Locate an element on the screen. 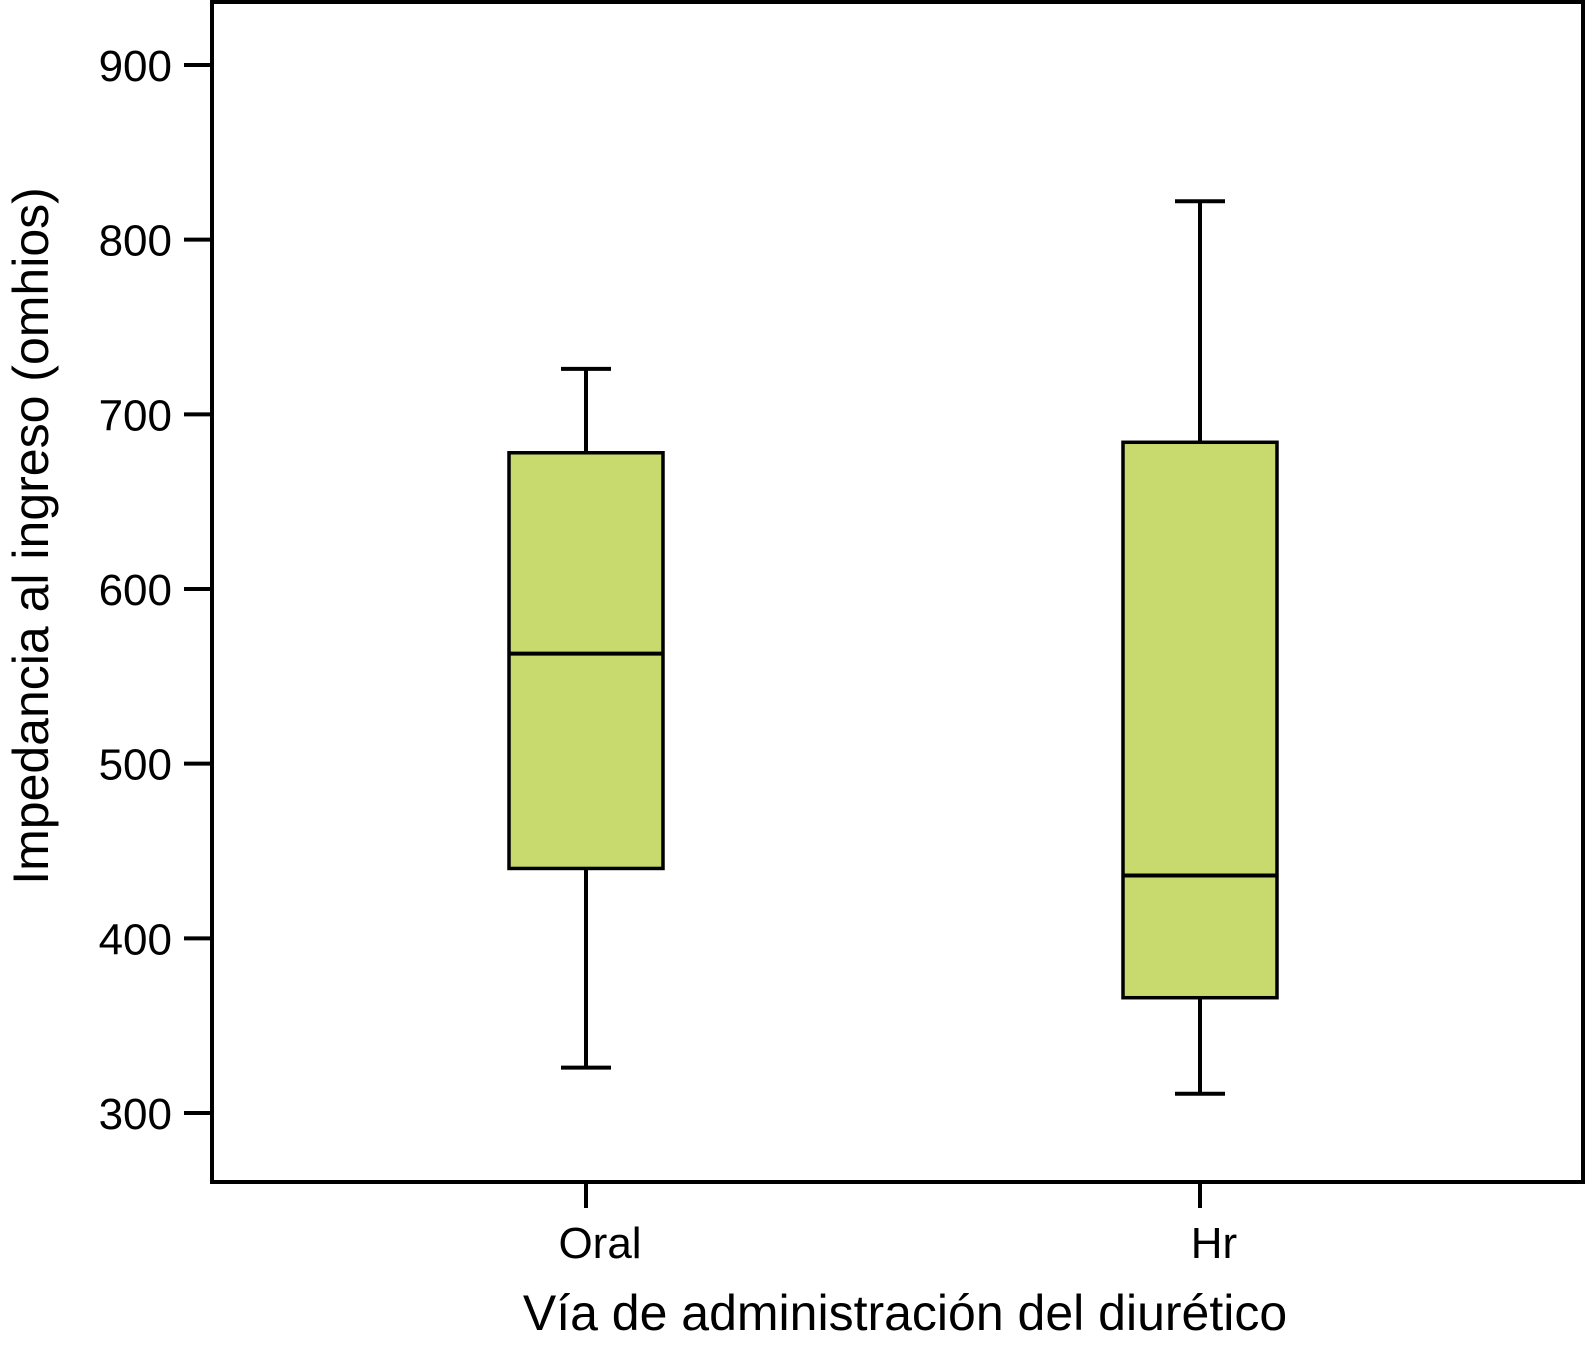  y-tick-label: 800 is located at coordinates (135, 241).